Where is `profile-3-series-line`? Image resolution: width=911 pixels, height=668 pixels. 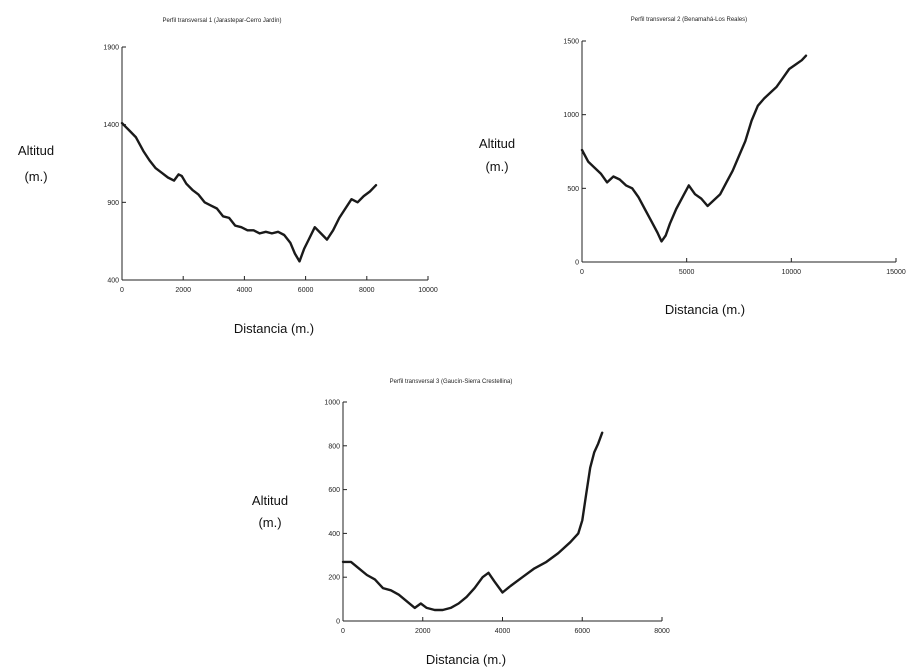 profile-3-series-line is located at coordinates (472, 521).